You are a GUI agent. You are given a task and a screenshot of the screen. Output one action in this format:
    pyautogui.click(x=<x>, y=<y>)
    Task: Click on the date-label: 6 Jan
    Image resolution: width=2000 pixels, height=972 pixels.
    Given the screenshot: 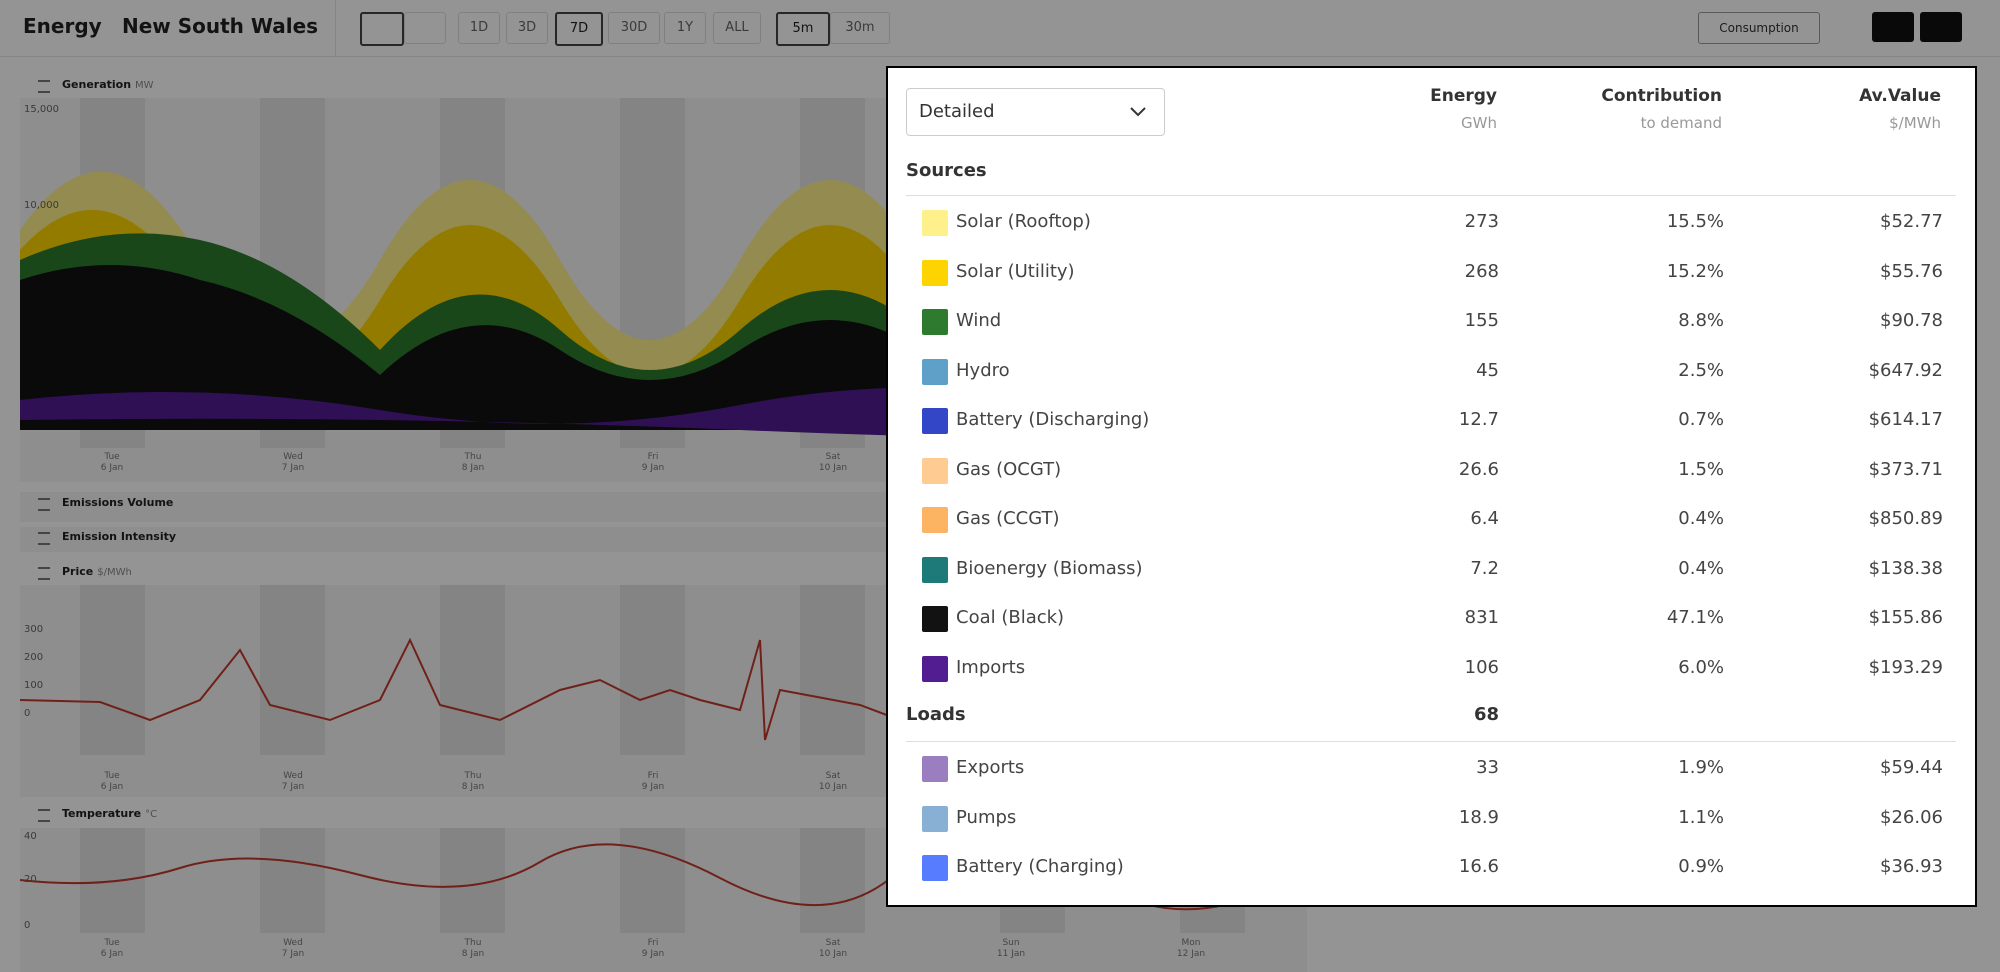 What is the action you would take?
    pyautogui.click(x=112, y=468)
    